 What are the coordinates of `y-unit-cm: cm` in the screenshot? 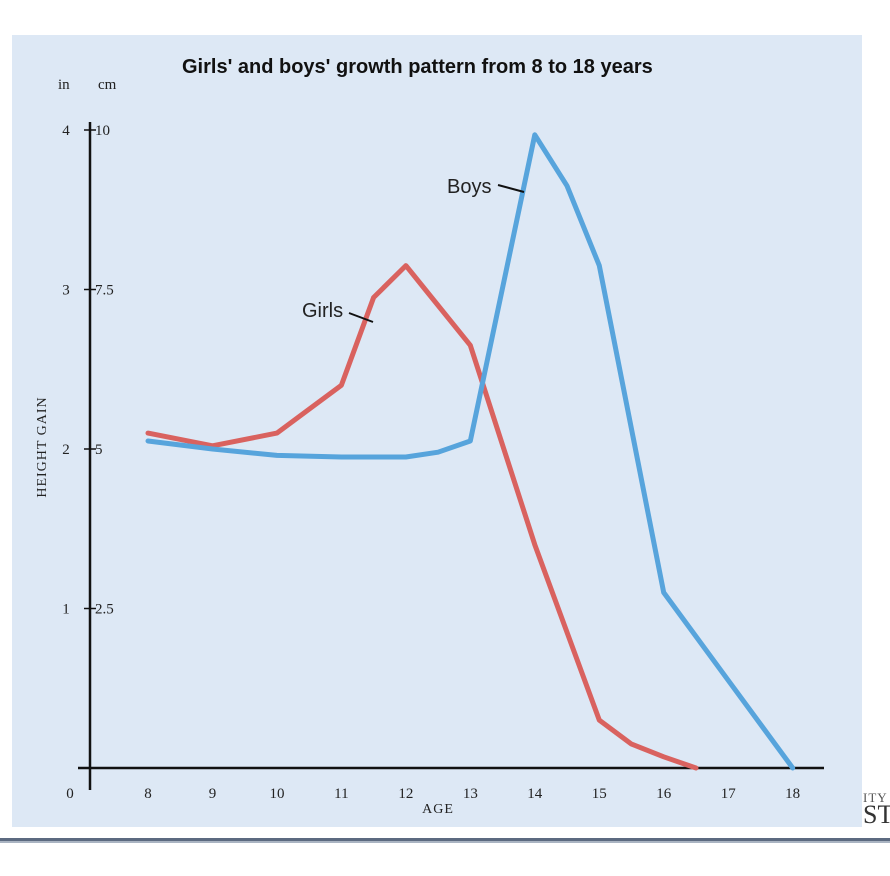 It's located at (107, 85).